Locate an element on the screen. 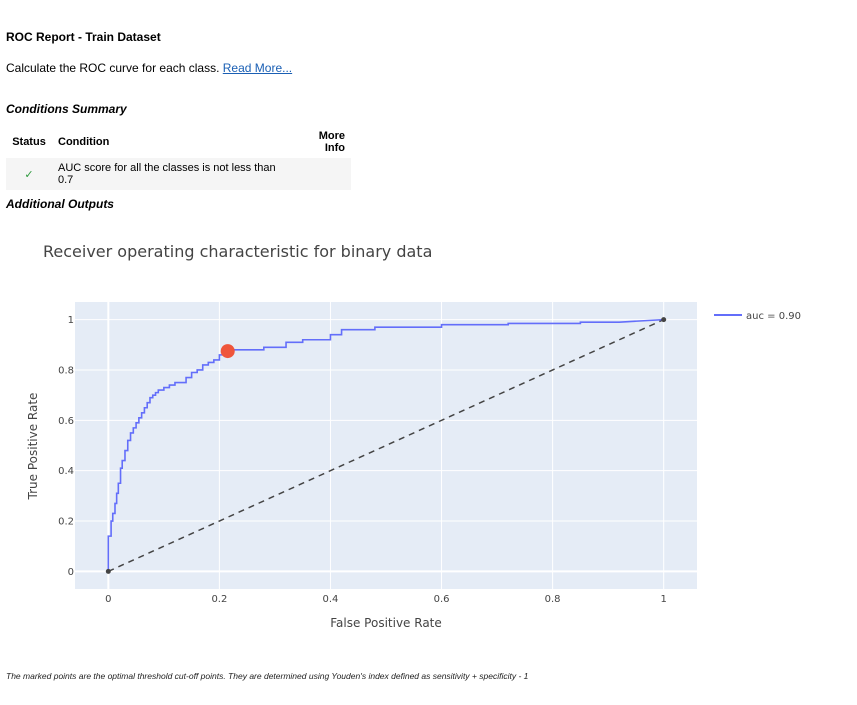 This screenshot has width=857, height=705. additional-outputs-heading: Additional Outputs is located at coordinates (60, 204).